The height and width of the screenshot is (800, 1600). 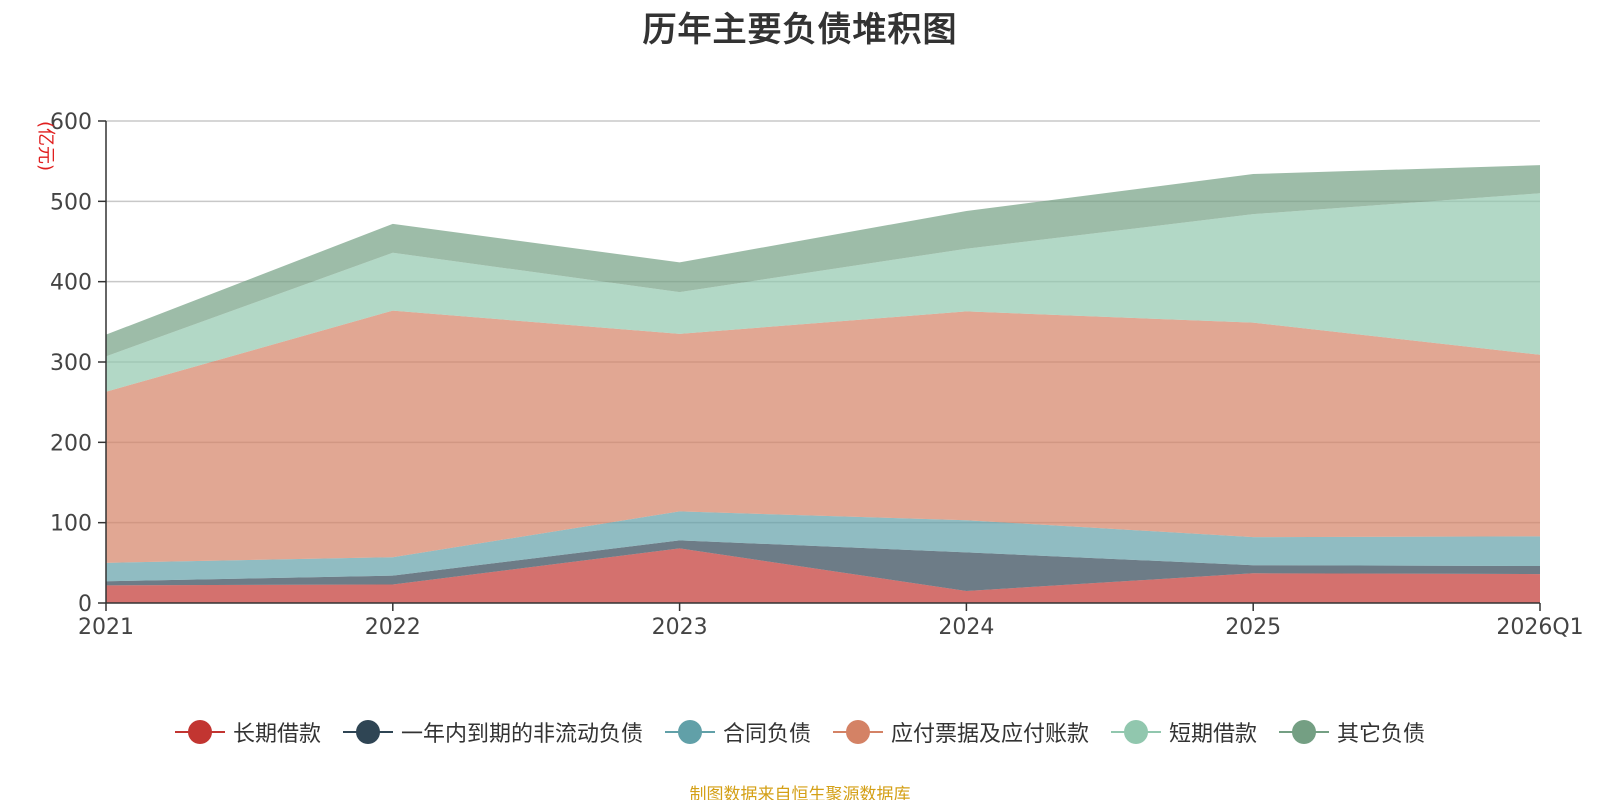 I want to click on y-tick-label: 400, so click(x=71, y=283).